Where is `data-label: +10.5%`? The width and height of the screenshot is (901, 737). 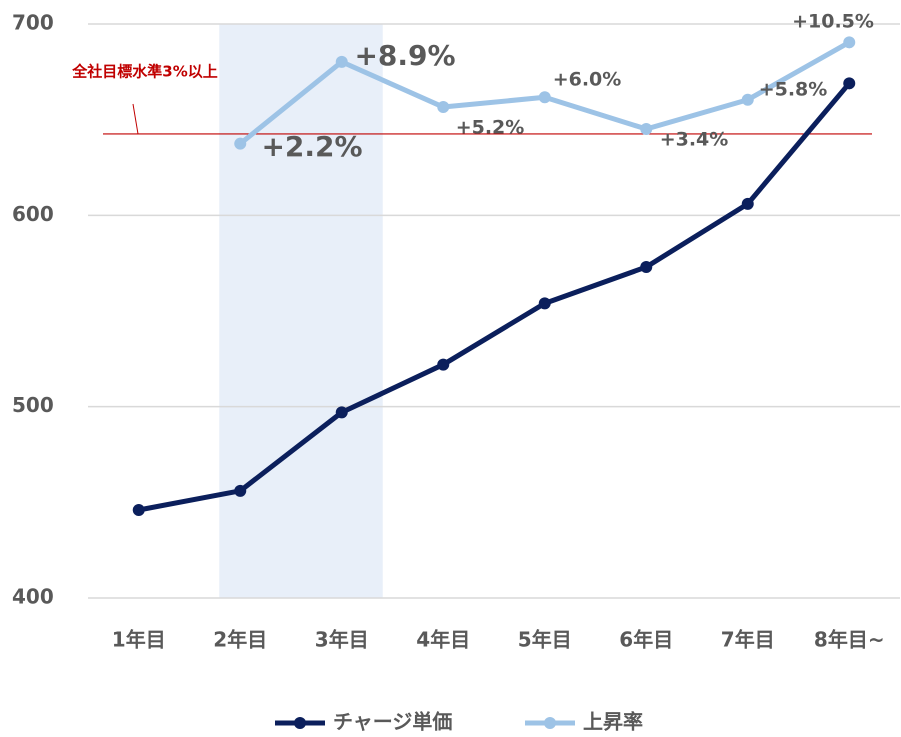
data-label: +10.5% is located at coordinates (833, 22).